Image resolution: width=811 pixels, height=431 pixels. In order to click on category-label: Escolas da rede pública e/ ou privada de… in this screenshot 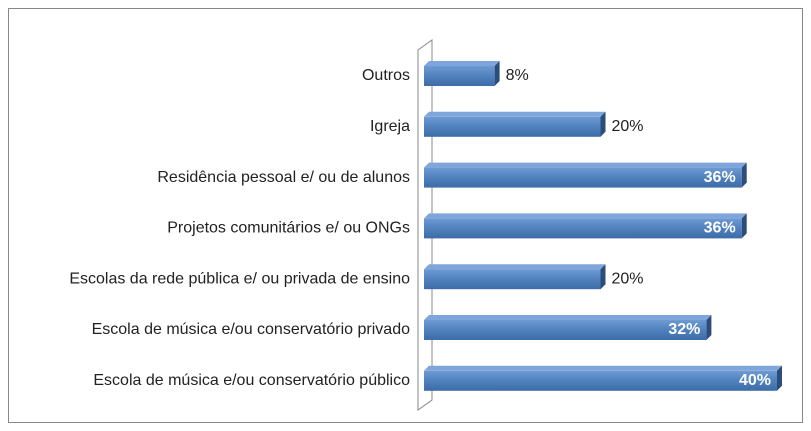, I will do `click(239, 278)`.